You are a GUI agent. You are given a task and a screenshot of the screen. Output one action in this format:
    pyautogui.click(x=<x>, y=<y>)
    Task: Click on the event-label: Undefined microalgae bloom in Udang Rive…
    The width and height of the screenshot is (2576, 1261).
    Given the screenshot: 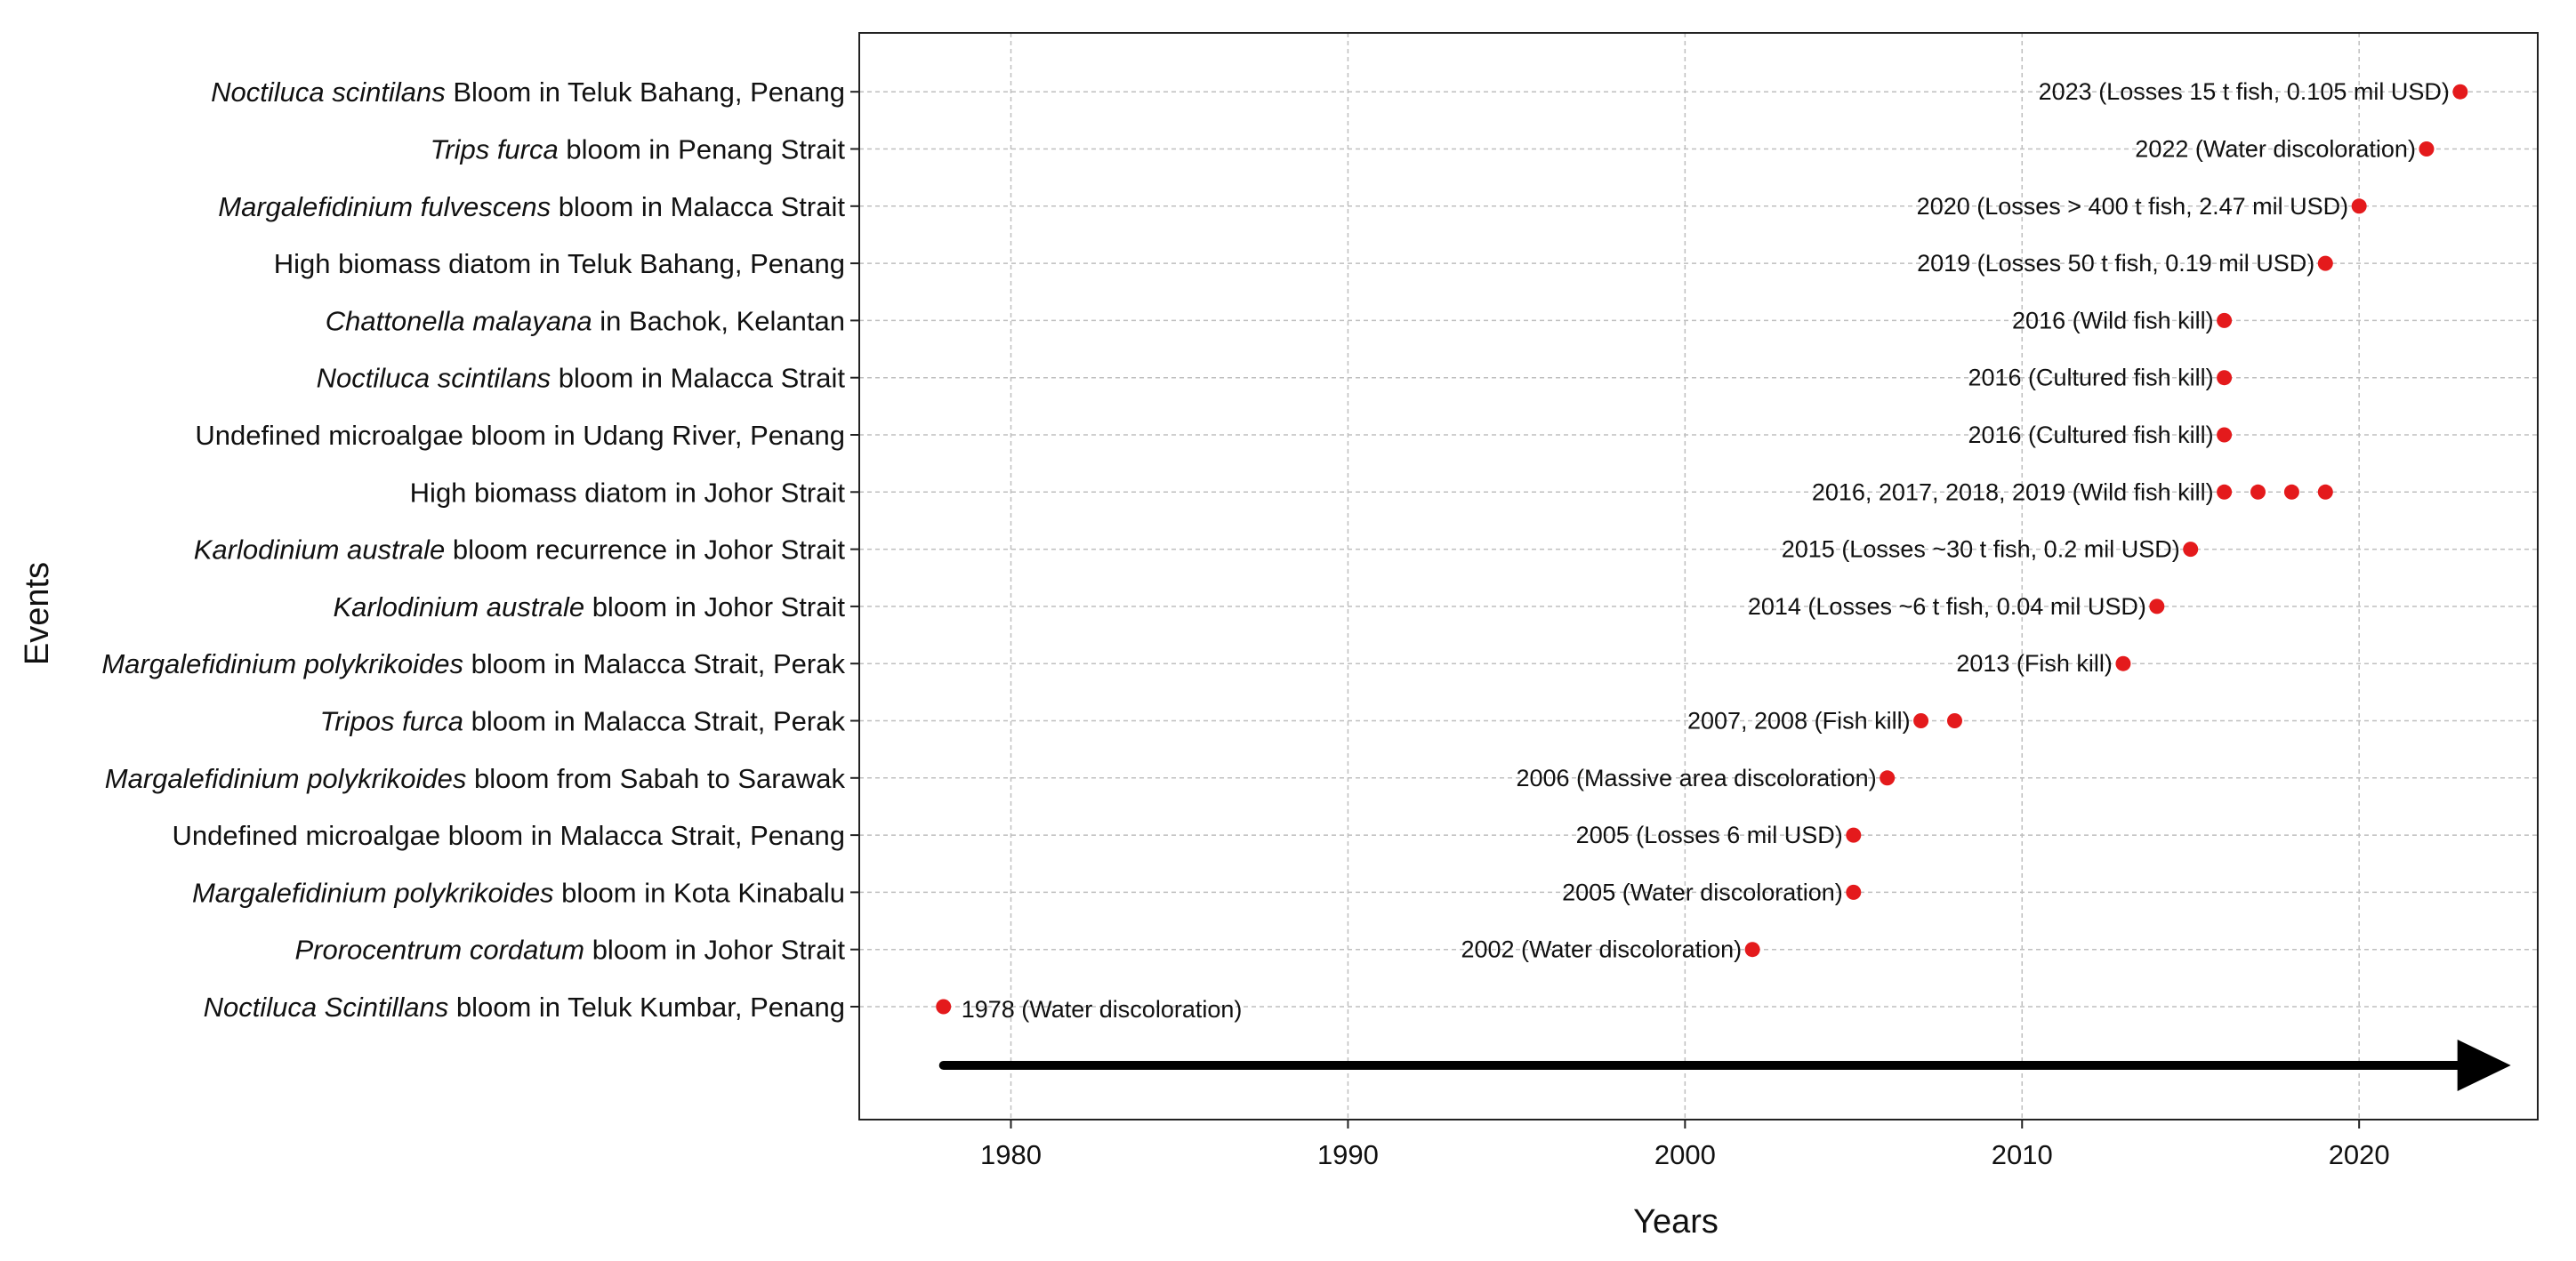 What is the action you would take?
    pyautogui.click(x=520, y=435)
    